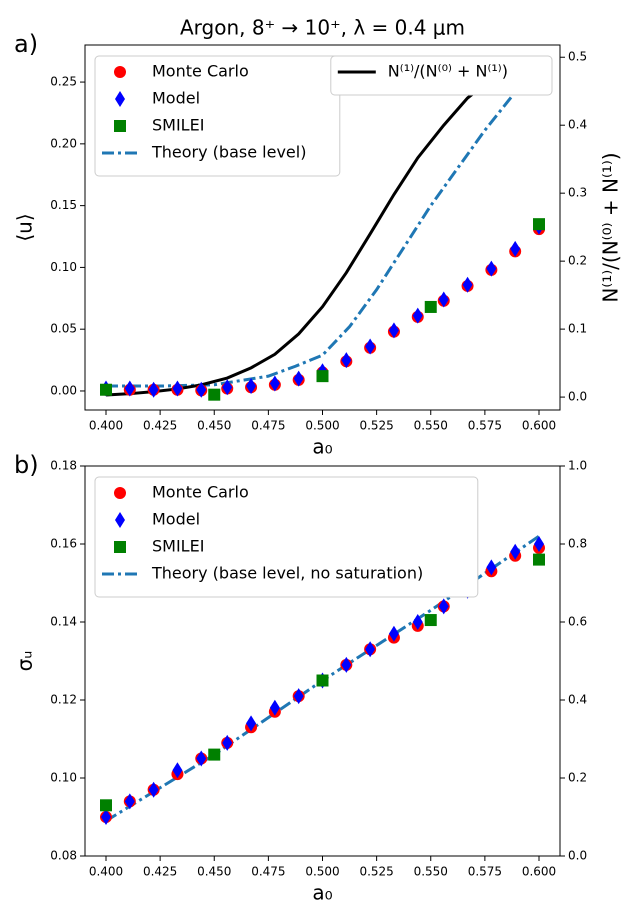  I want to click on y-tick-label: 0.12, so click(63, 700).